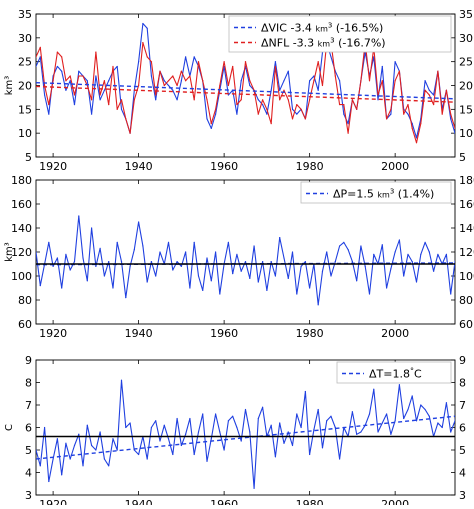  What do you see at coordinates (466, 252) in the screenshot?
I see `y-tick-label-right: 120` at bounding box center [466, 252].